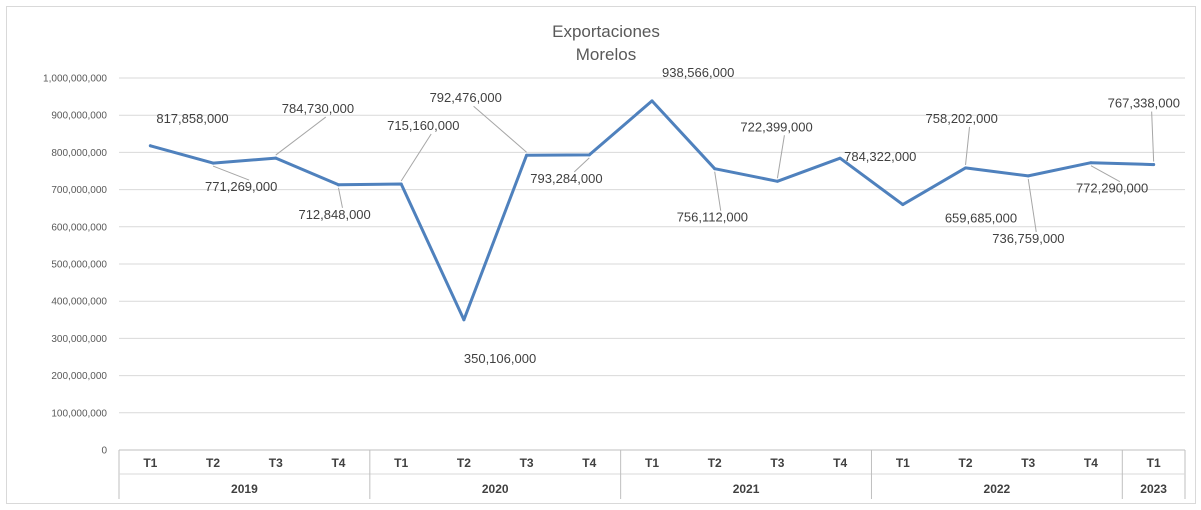  What do you see at coordinates (1153, 489) in the screenshot?
I see `x-group-label: 2023` at bounding box center [1153, 489].